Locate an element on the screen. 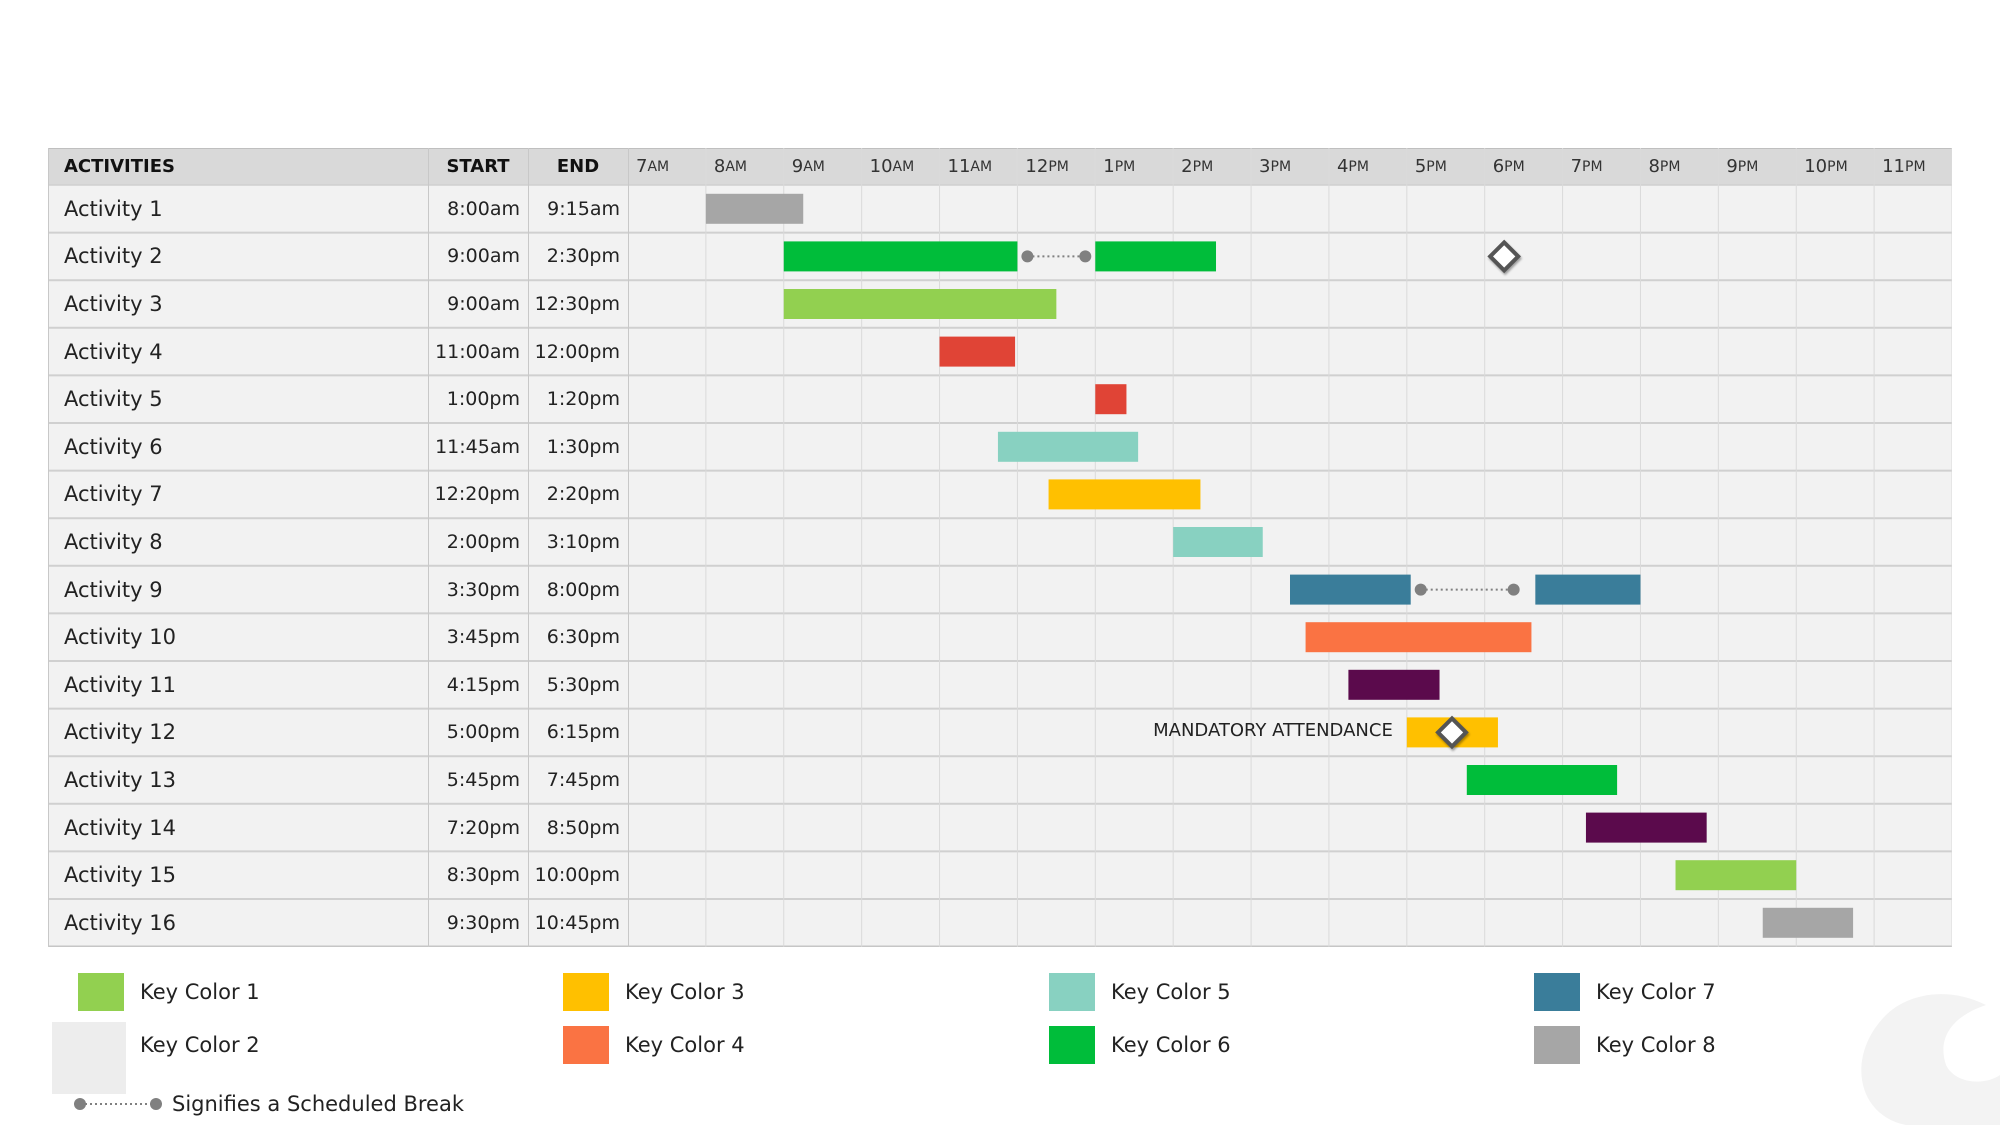  activity-start: 5:00pm is located at coordinates (483, 732).